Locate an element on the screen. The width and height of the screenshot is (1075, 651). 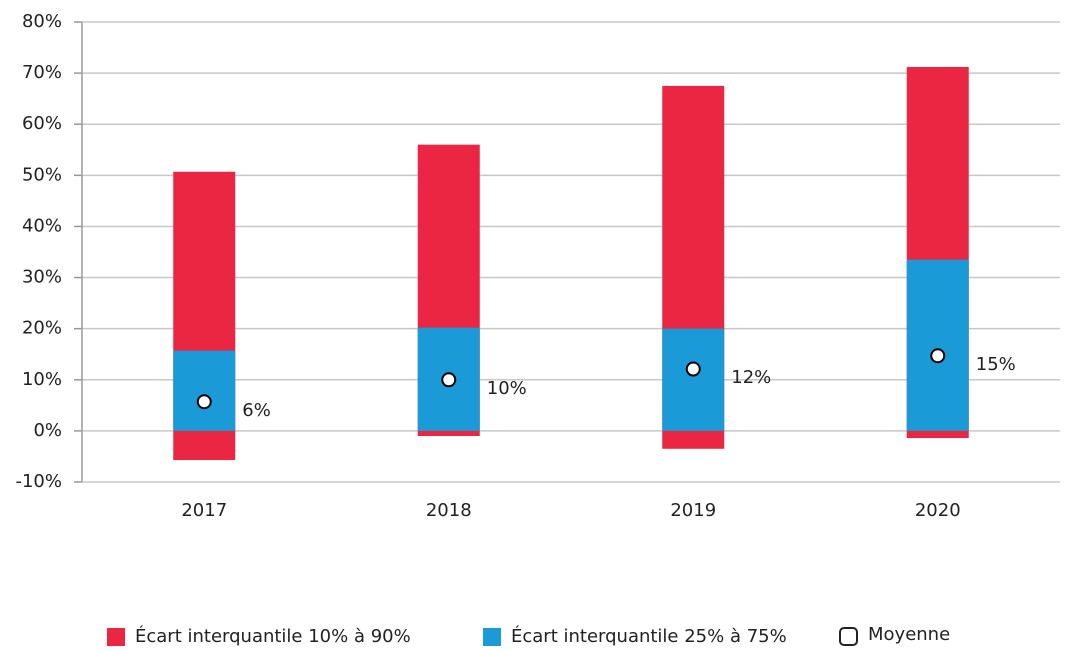
y-tick-label: 10% is located at coordinates (42, 379).